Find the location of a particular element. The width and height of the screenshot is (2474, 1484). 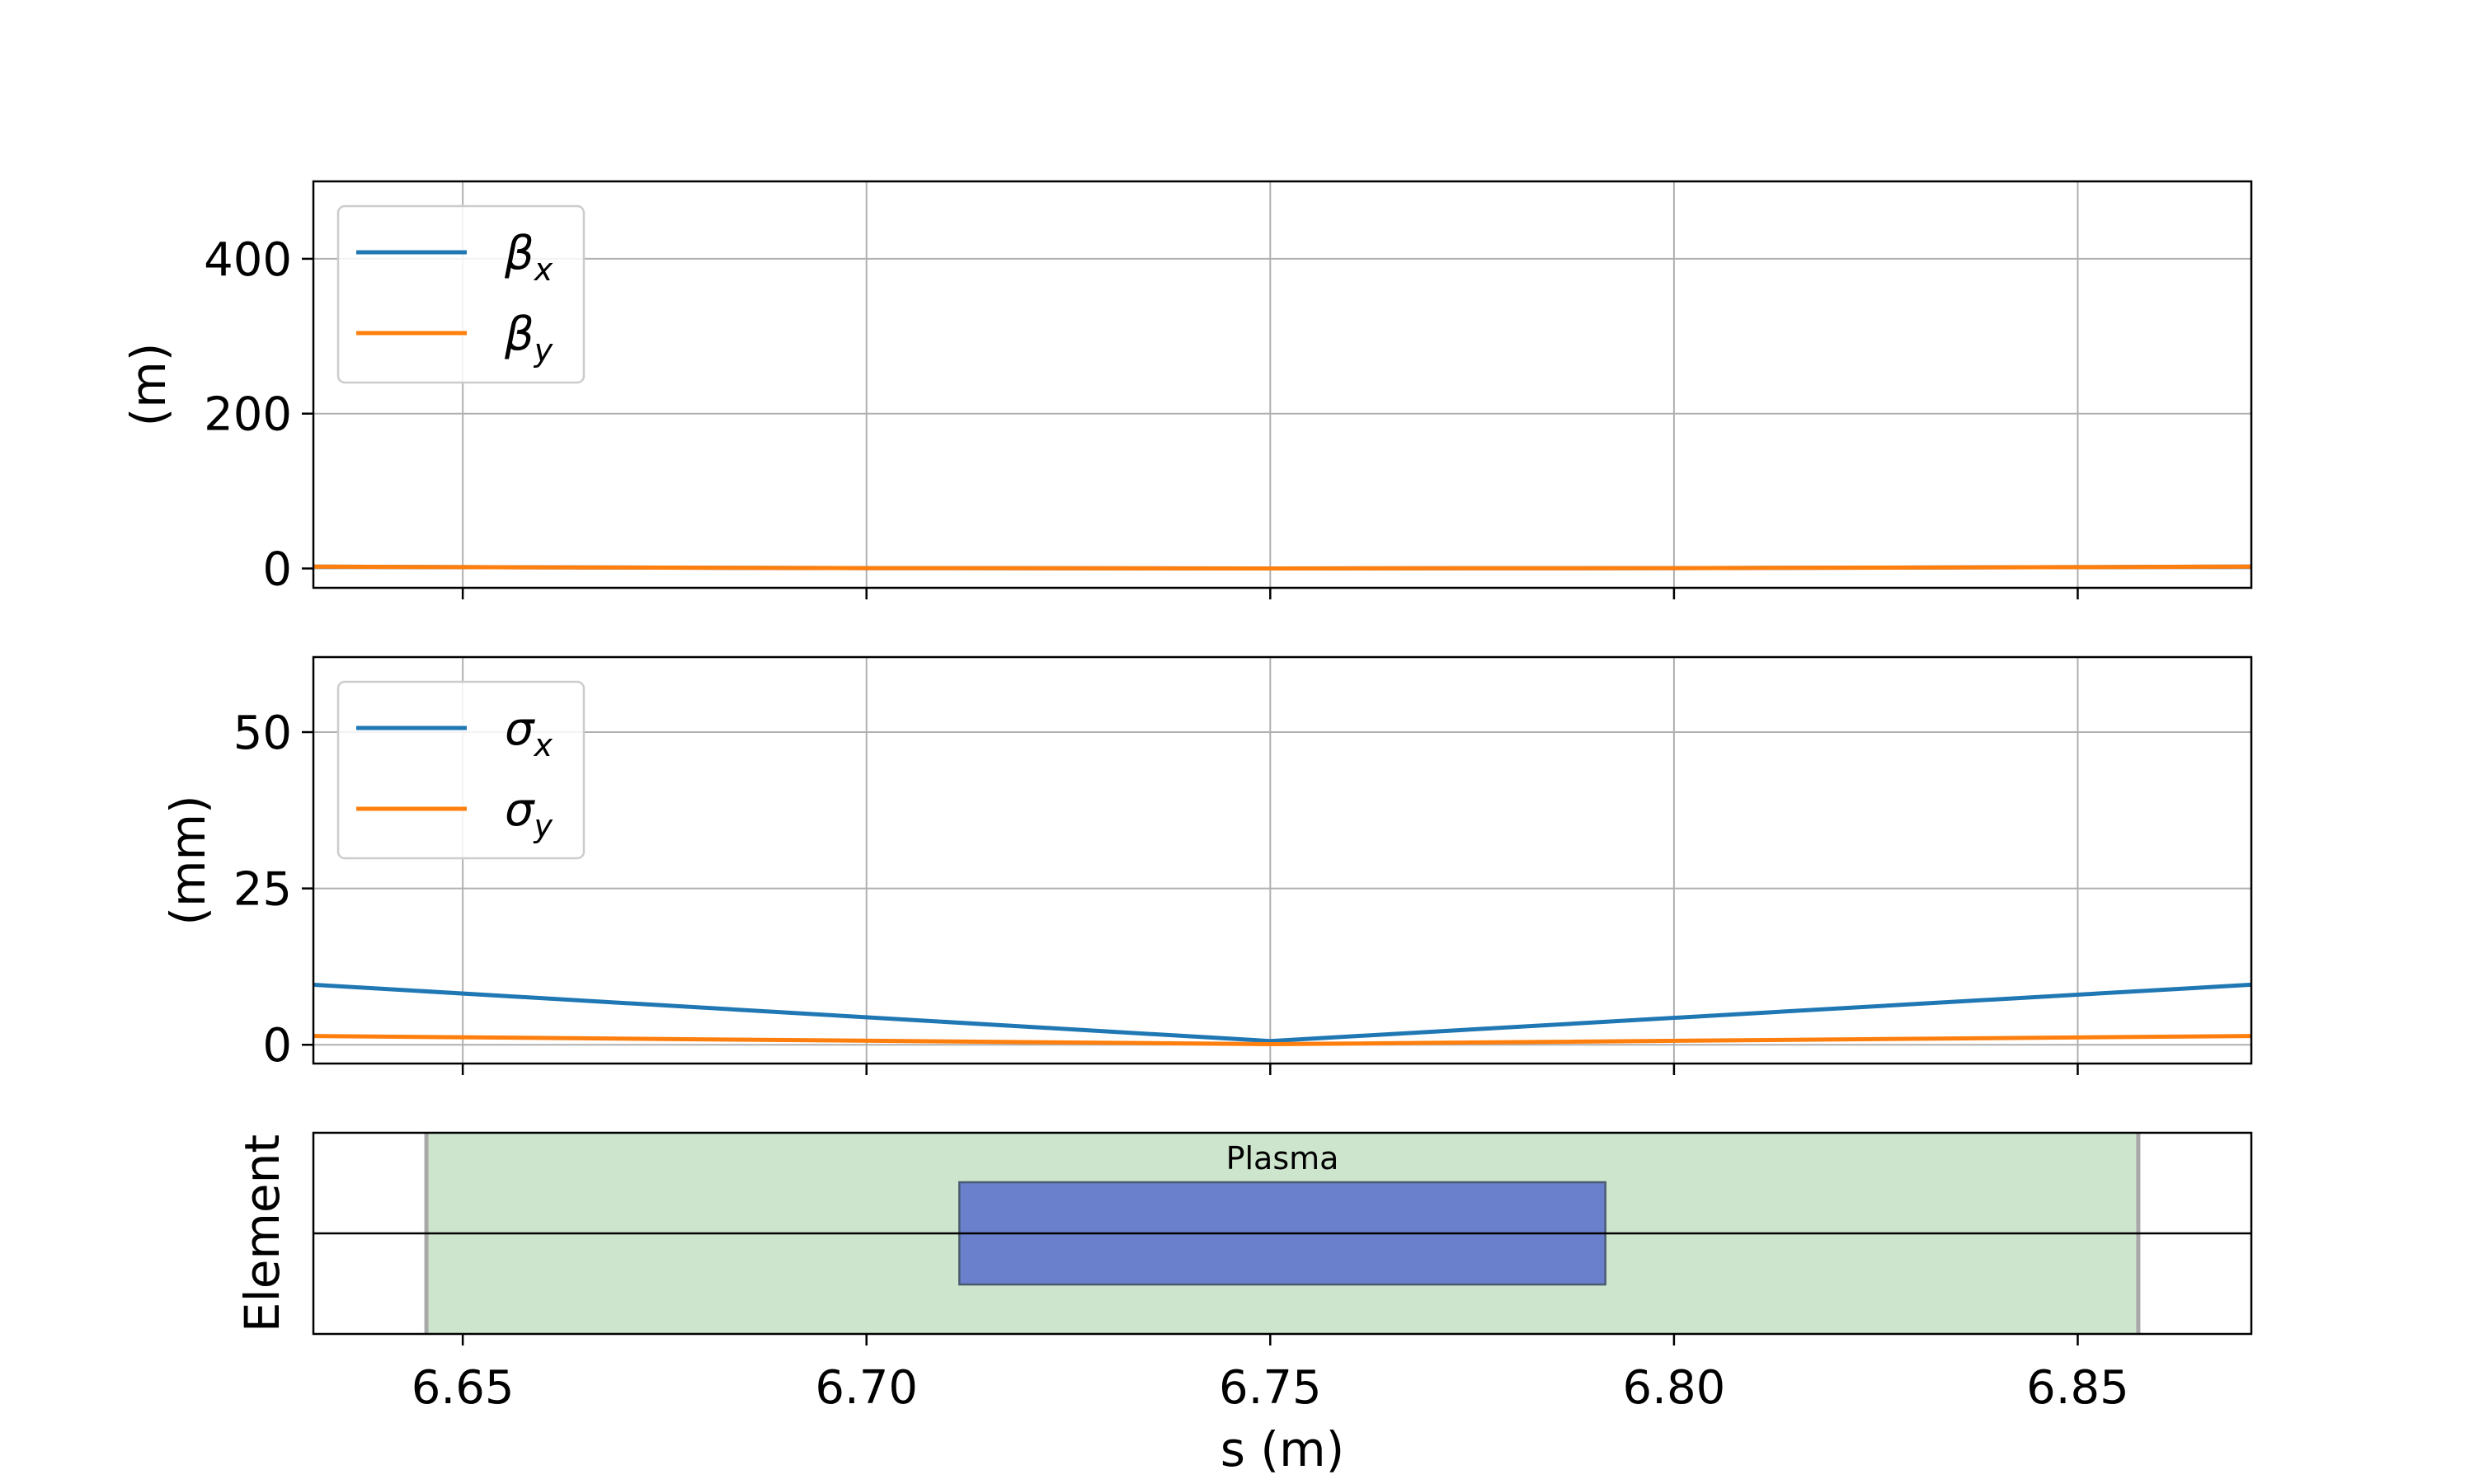

x-tick-label: 6.70 is located at coordinates (866, 1388).